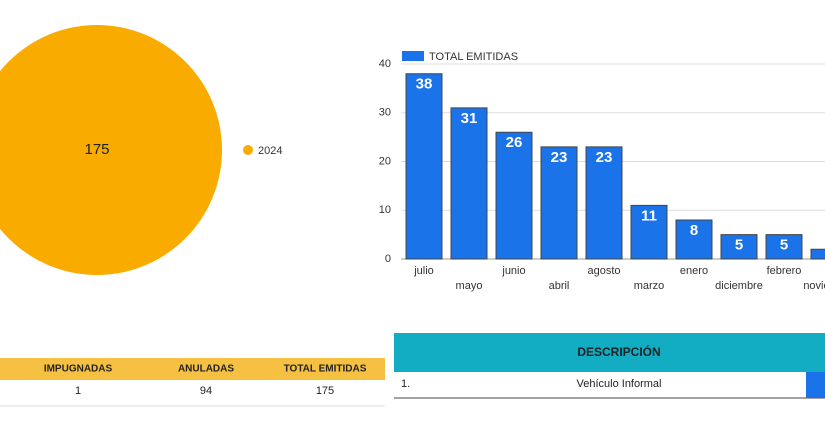 The width and height of the screenshot is (825, 440). I want to click on bar-value-label: 31, so click(469, 118).